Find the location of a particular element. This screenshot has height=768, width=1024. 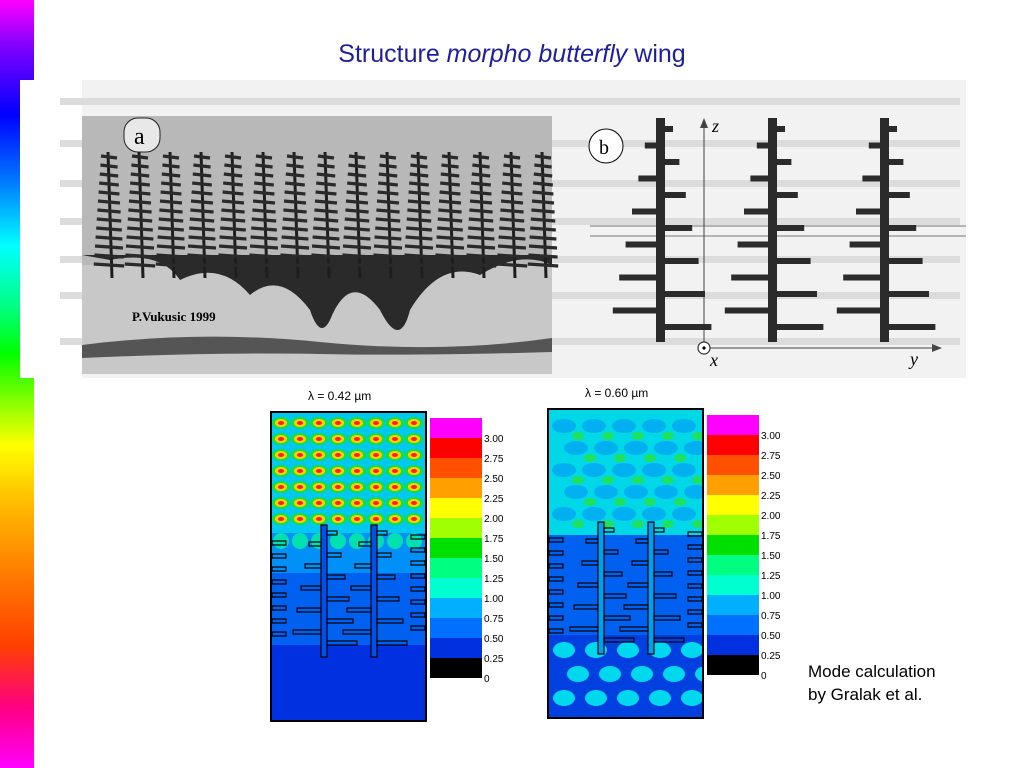

ridge-group is located at coordinates (326, 215).